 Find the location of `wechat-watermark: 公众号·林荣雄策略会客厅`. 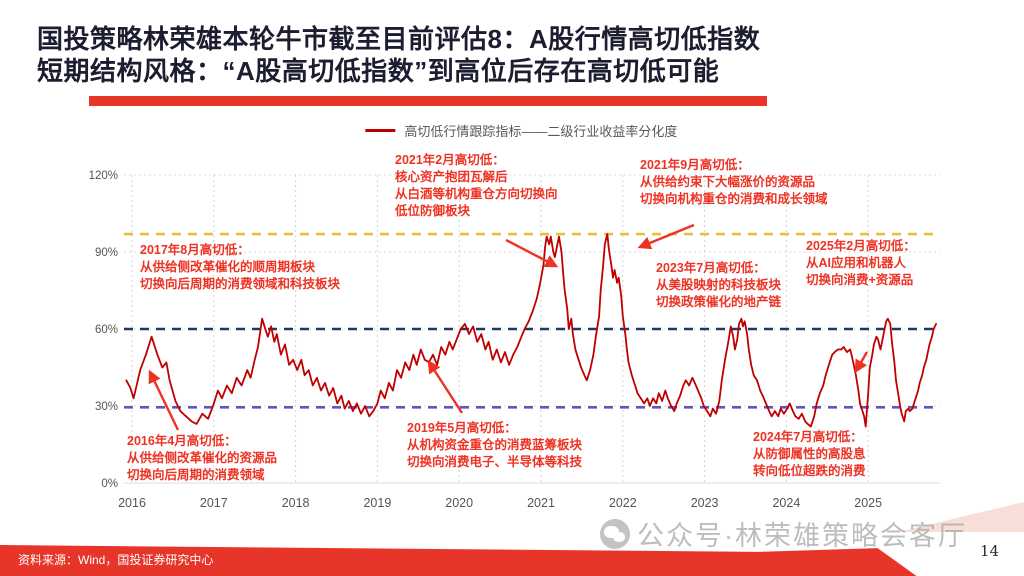

wechat-watermark: 公众号·林荣雄策略会客厅 is located at coordinates (783, 533).